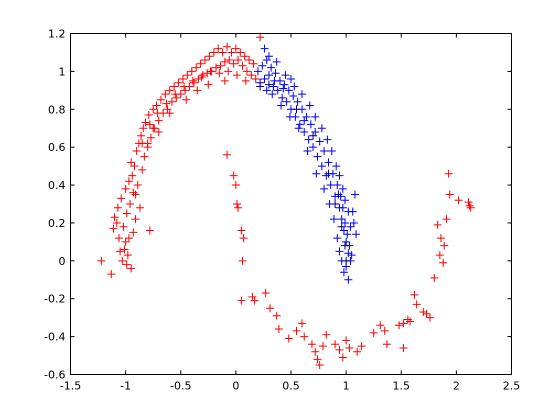 The width and height of the screenshot is (560, 420). I want to click on y-tick-label-1: -0.4, so click(54, 337).